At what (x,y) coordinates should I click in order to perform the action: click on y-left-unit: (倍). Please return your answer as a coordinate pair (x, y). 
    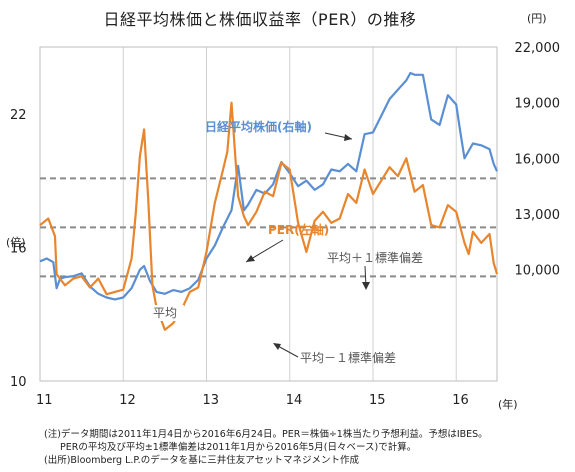
    Looking at the image, I should click on (16, 242).